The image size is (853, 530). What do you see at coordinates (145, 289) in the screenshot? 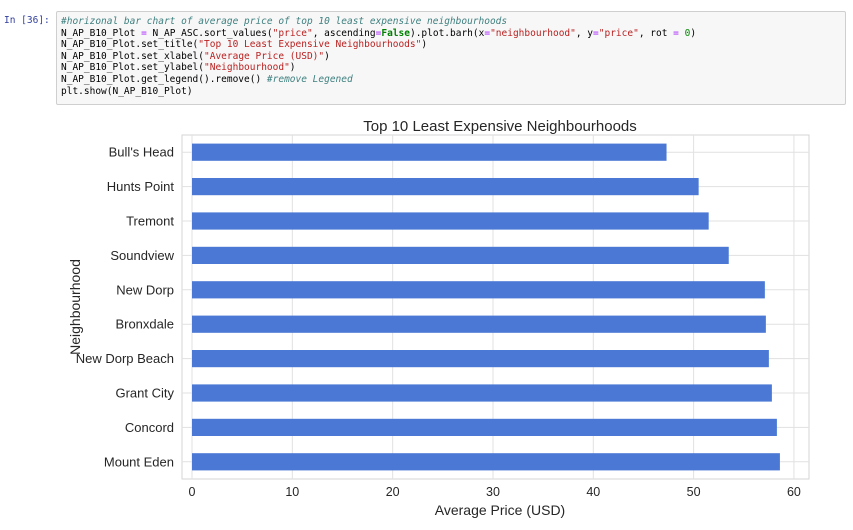
I see `y-tick-label: New Dorp` at bounding box center [145, 289].